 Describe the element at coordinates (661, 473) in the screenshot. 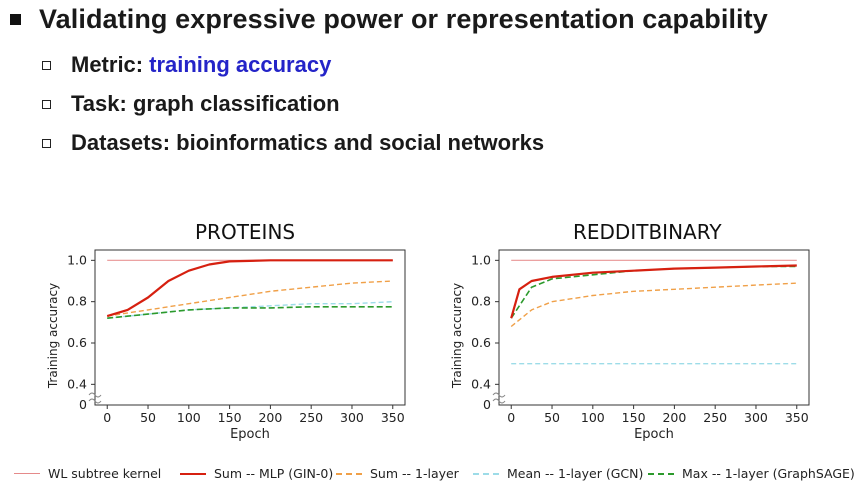

I see `legend-swatch-max-1layer` at that location.